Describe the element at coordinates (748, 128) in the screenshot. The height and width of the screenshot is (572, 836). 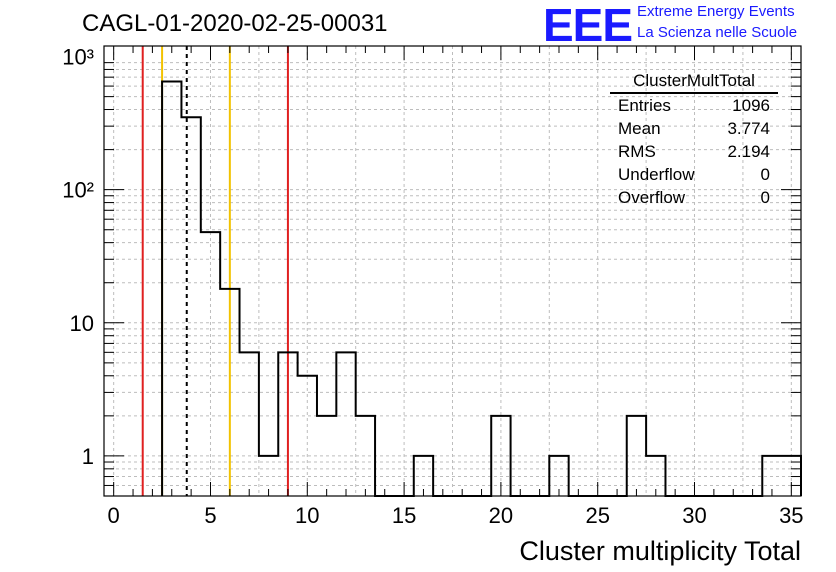
I see `stats-value: 3.774` at that location.